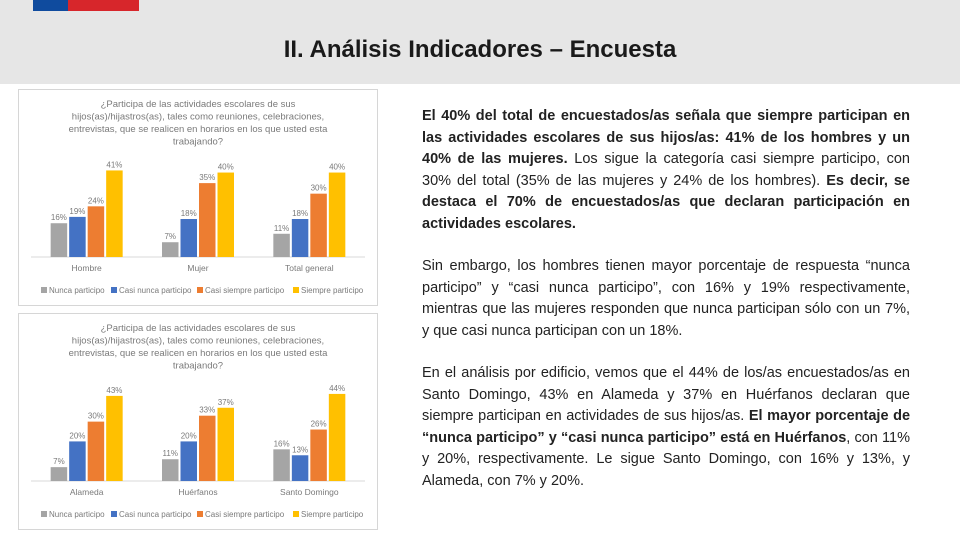 The height and width of the screenshot is (540, 960). What do you see at coordinates (77, 211) in the screenshot?
I see `data-label: 19%` at bounding box center [77, 211].